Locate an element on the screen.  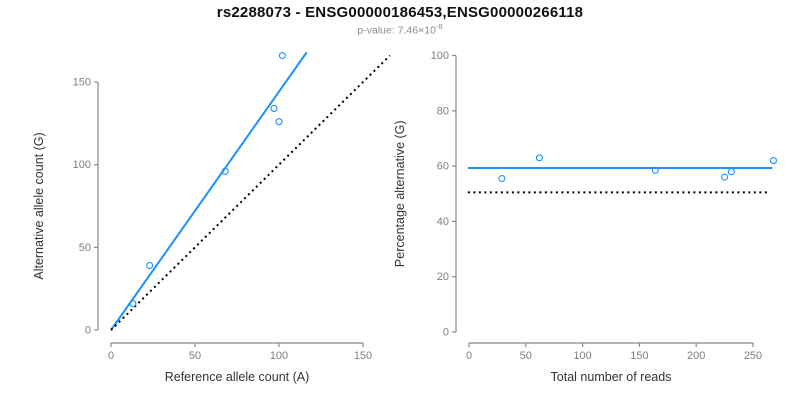
x-tick-label: 250 is located at coordinates (753, 356).